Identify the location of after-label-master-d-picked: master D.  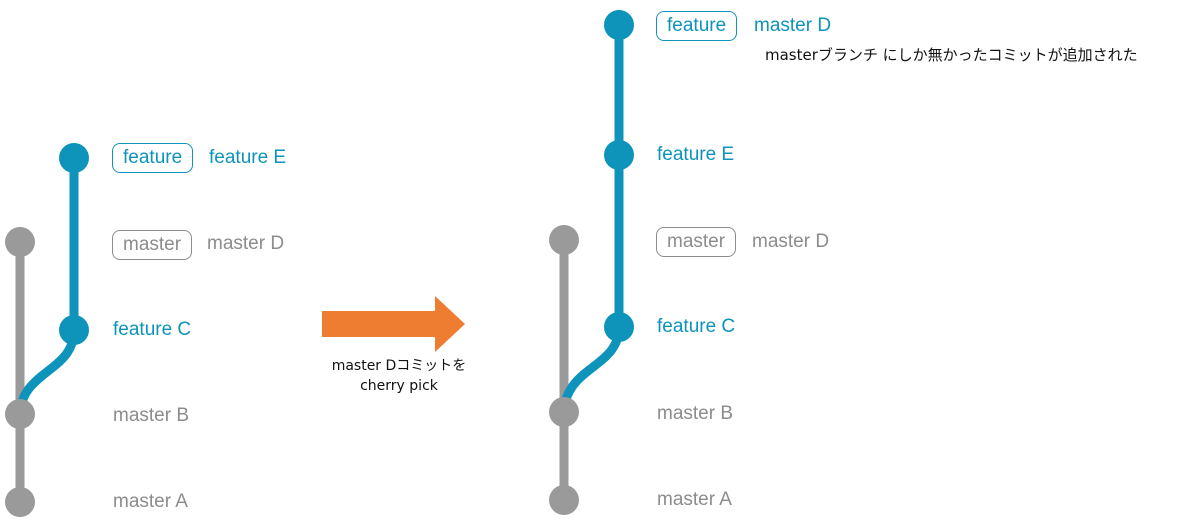
(793, 25).